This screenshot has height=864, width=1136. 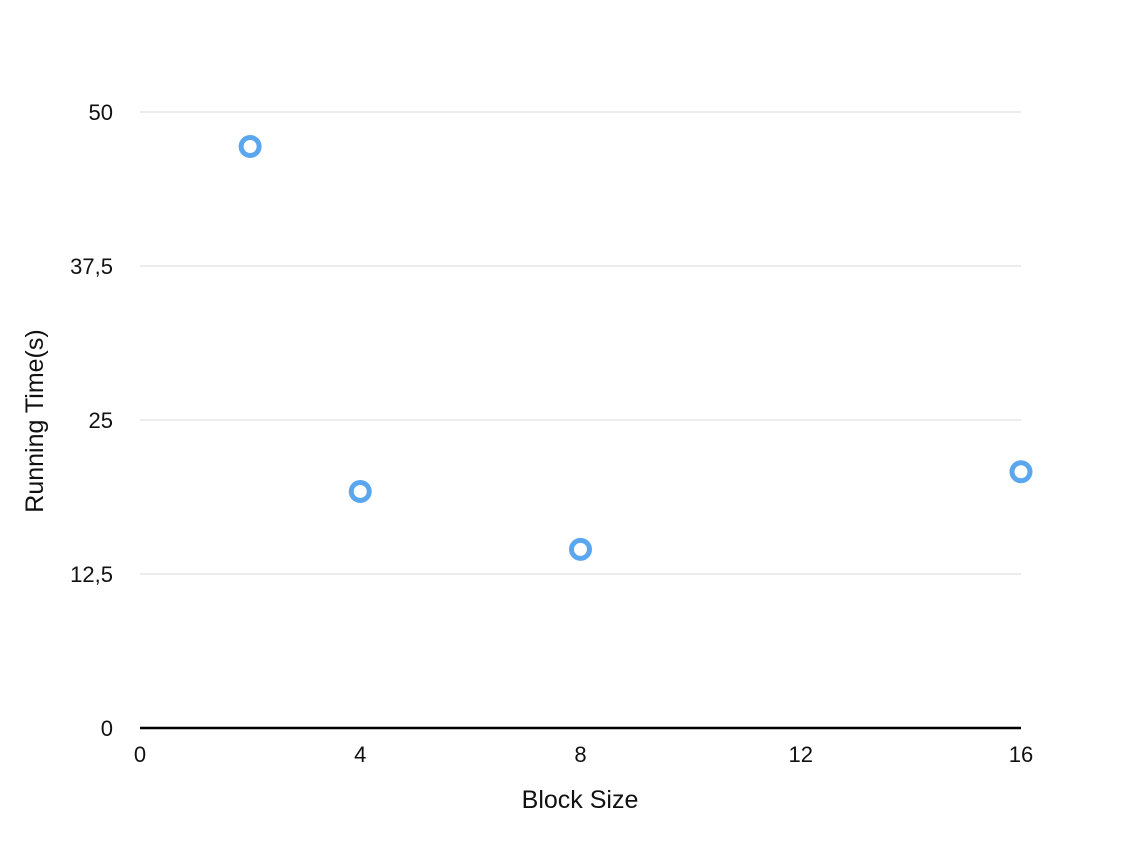 What do you see at coordinates (35, 420) in the screenshot?
I see `y-axis-title: Running Time(s)` at bounding box center [35, 420].